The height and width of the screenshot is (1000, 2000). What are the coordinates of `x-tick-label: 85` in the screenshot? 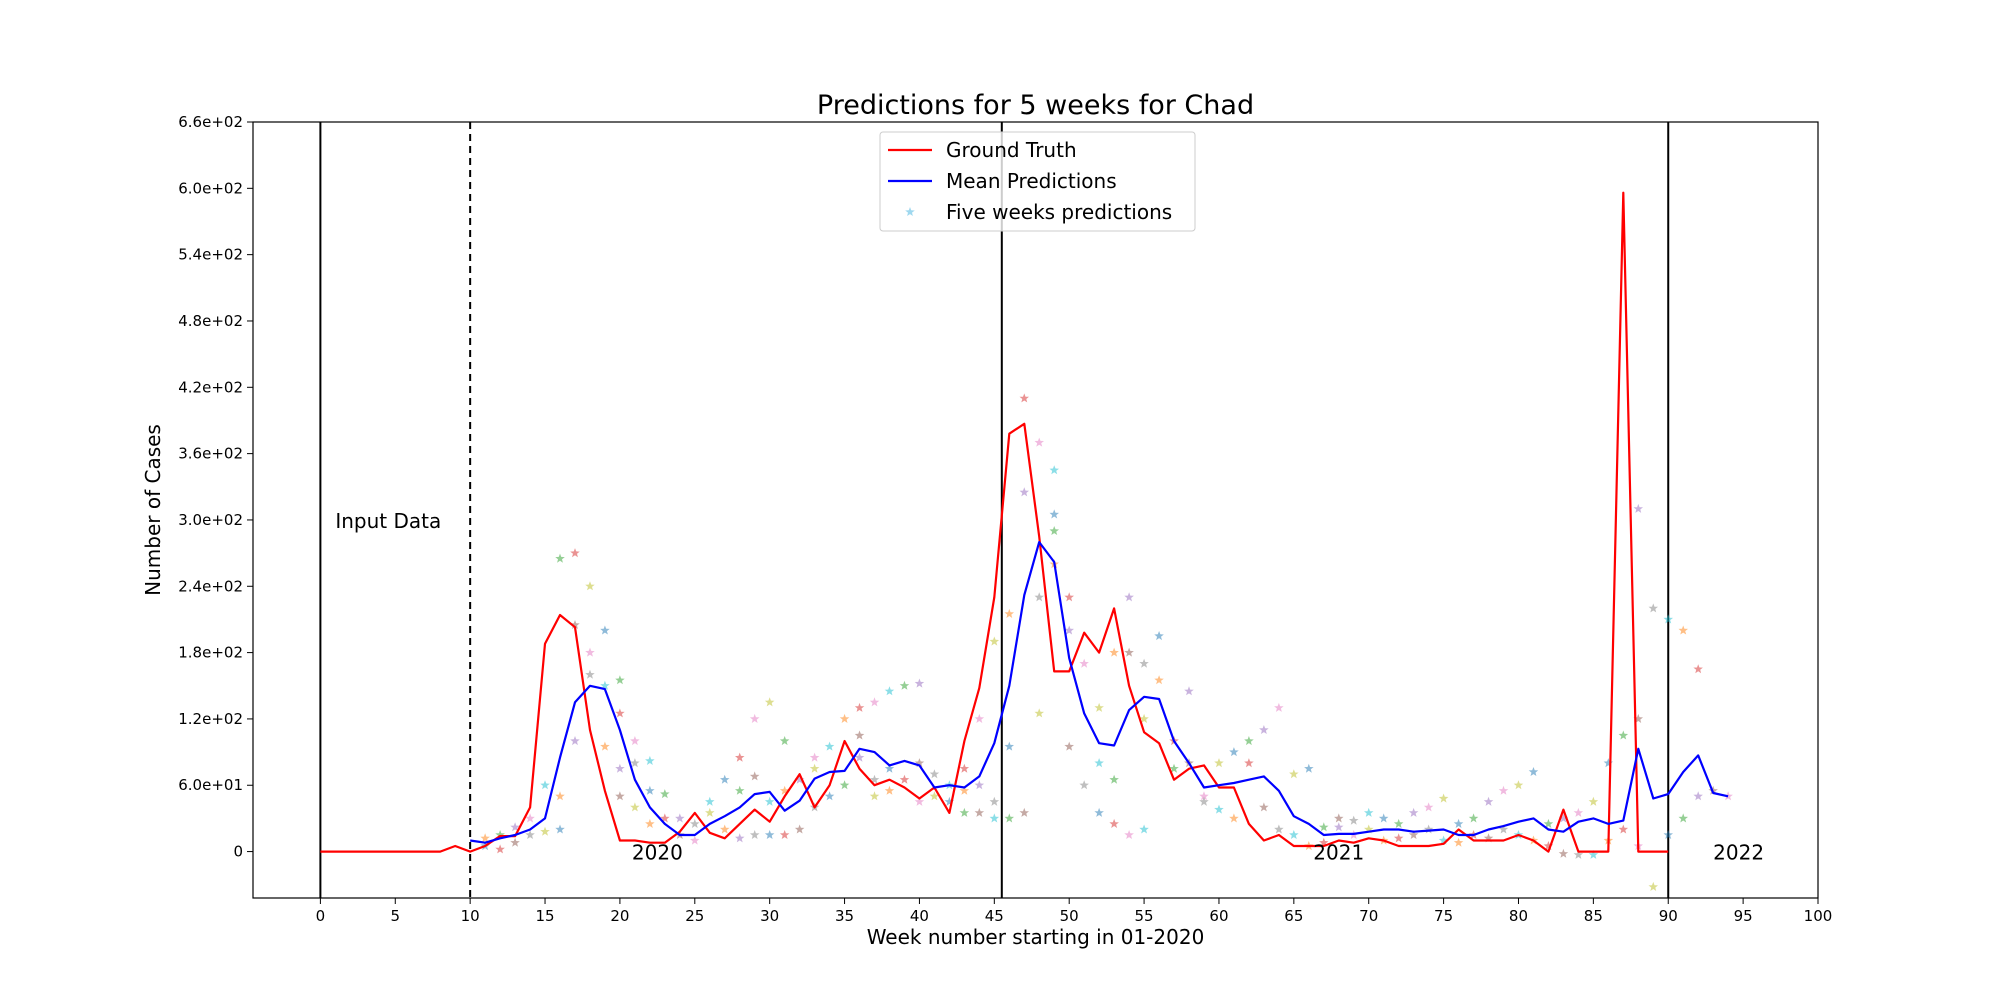 It's located at (1593, 916).